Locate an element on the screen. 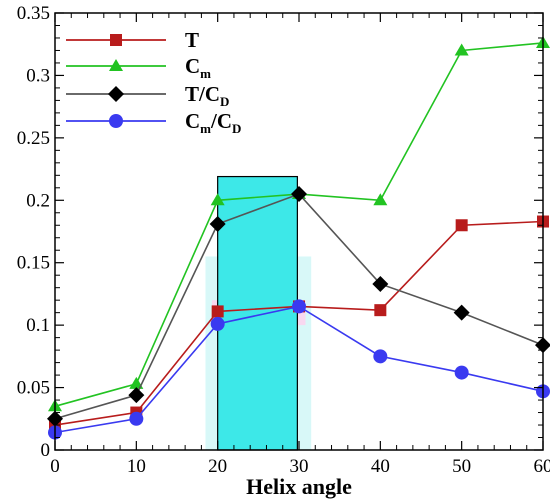 Image resolution: width=550 pixels, height=504 pixels. y-tick-label: 0.1 is located at coordinates (38, 325).